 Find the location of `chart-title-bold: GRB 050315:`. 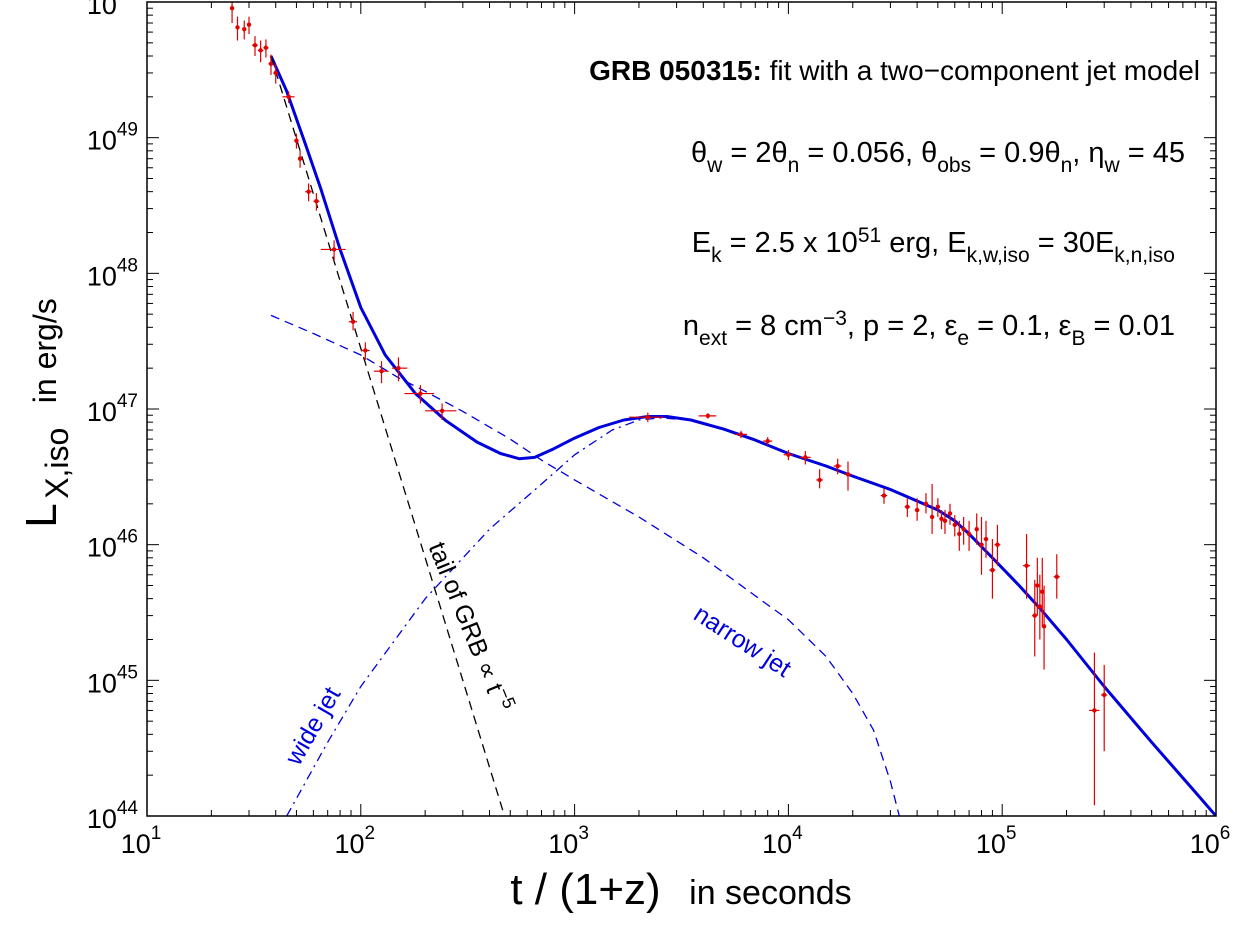

chart-title-bold: GRB 050315: is located at coordinates (675, 70).